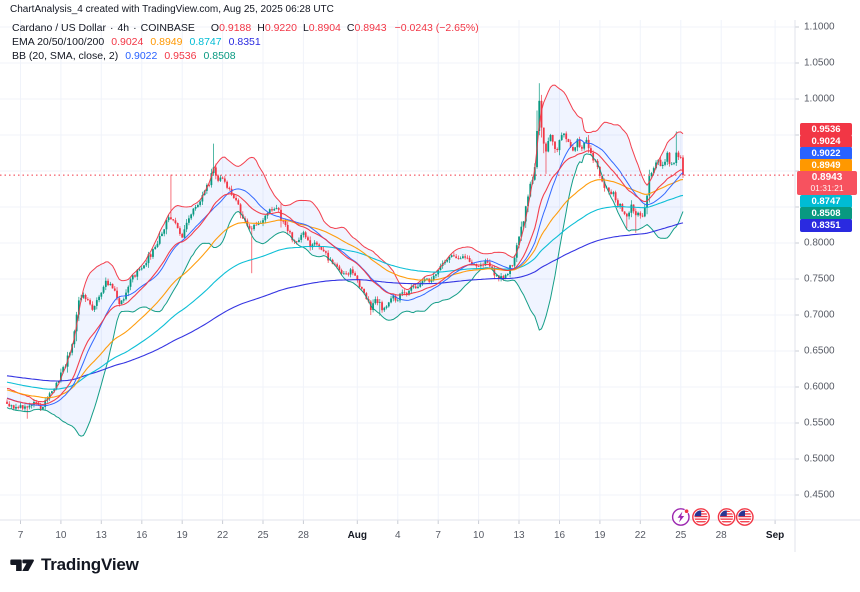 This screenshot has width=860, height=592. I want to click on ema-indicator-values: 0.9024 0.8949 0.8747 0.8351, so click(182, 42).